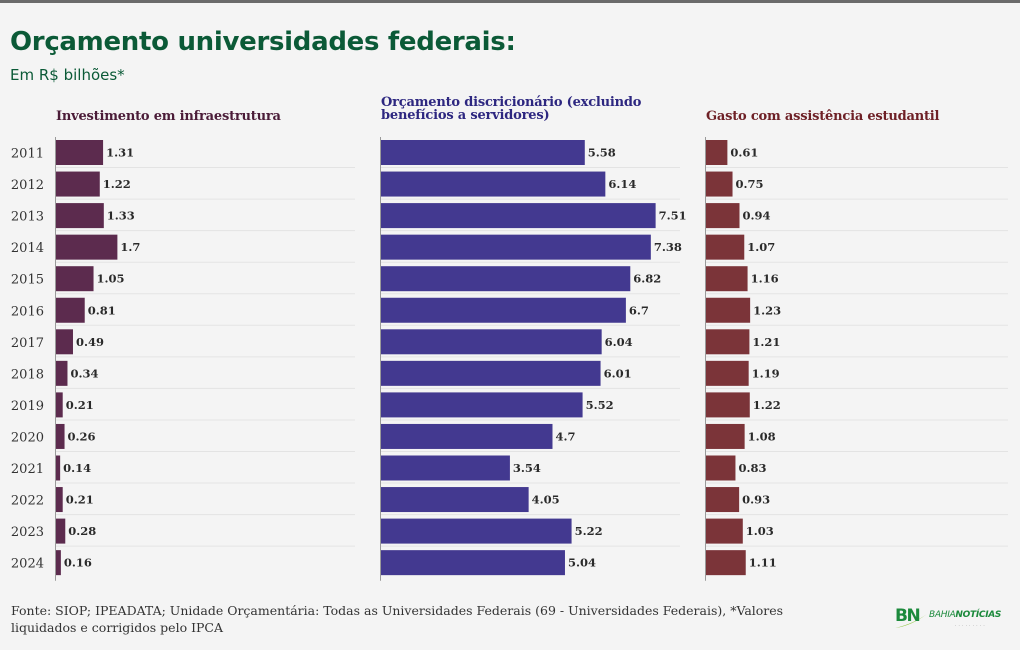  I want to click on year-label-2011: 2011, so click(27, 154).